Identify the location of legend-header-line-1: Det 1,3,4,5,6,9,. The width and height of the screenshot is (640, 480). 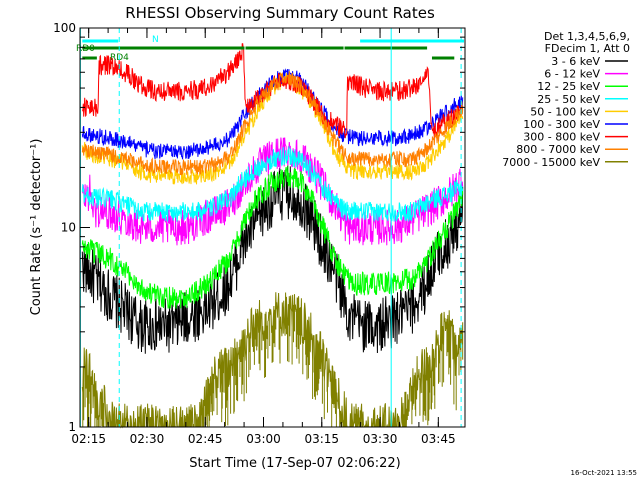
(587, 36).